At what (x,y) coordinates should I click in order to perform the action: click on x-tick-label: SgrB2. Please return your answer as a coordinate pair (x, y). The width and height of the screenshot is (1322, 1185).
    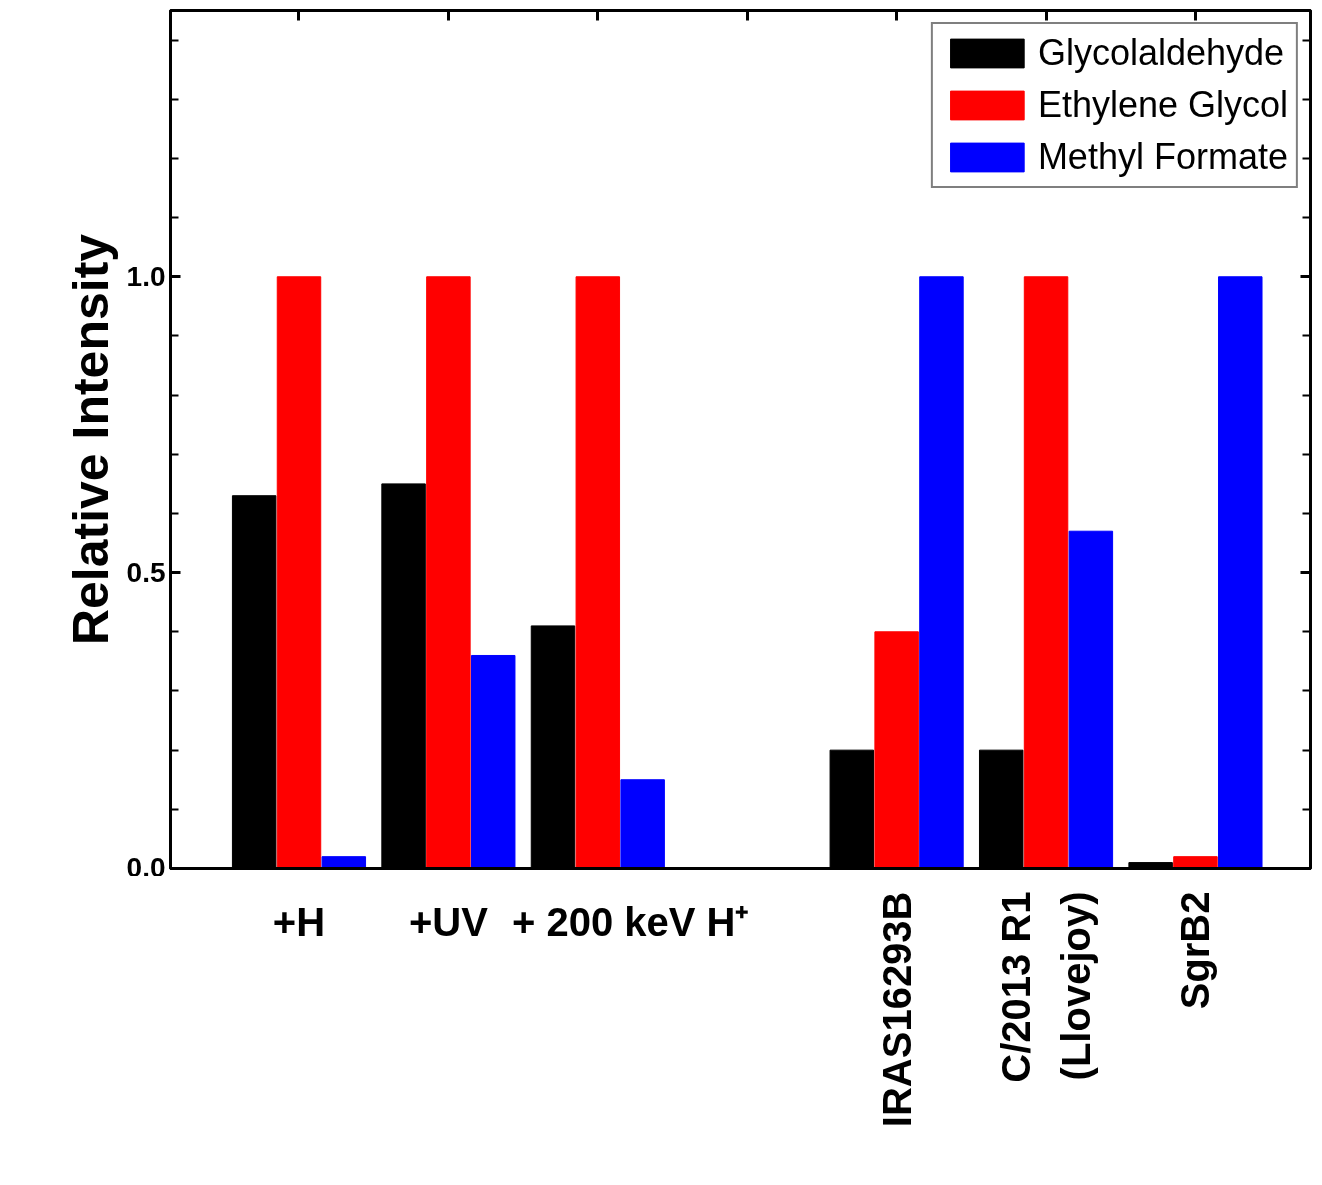
    Looking at the image, I should click on (1195, 950).